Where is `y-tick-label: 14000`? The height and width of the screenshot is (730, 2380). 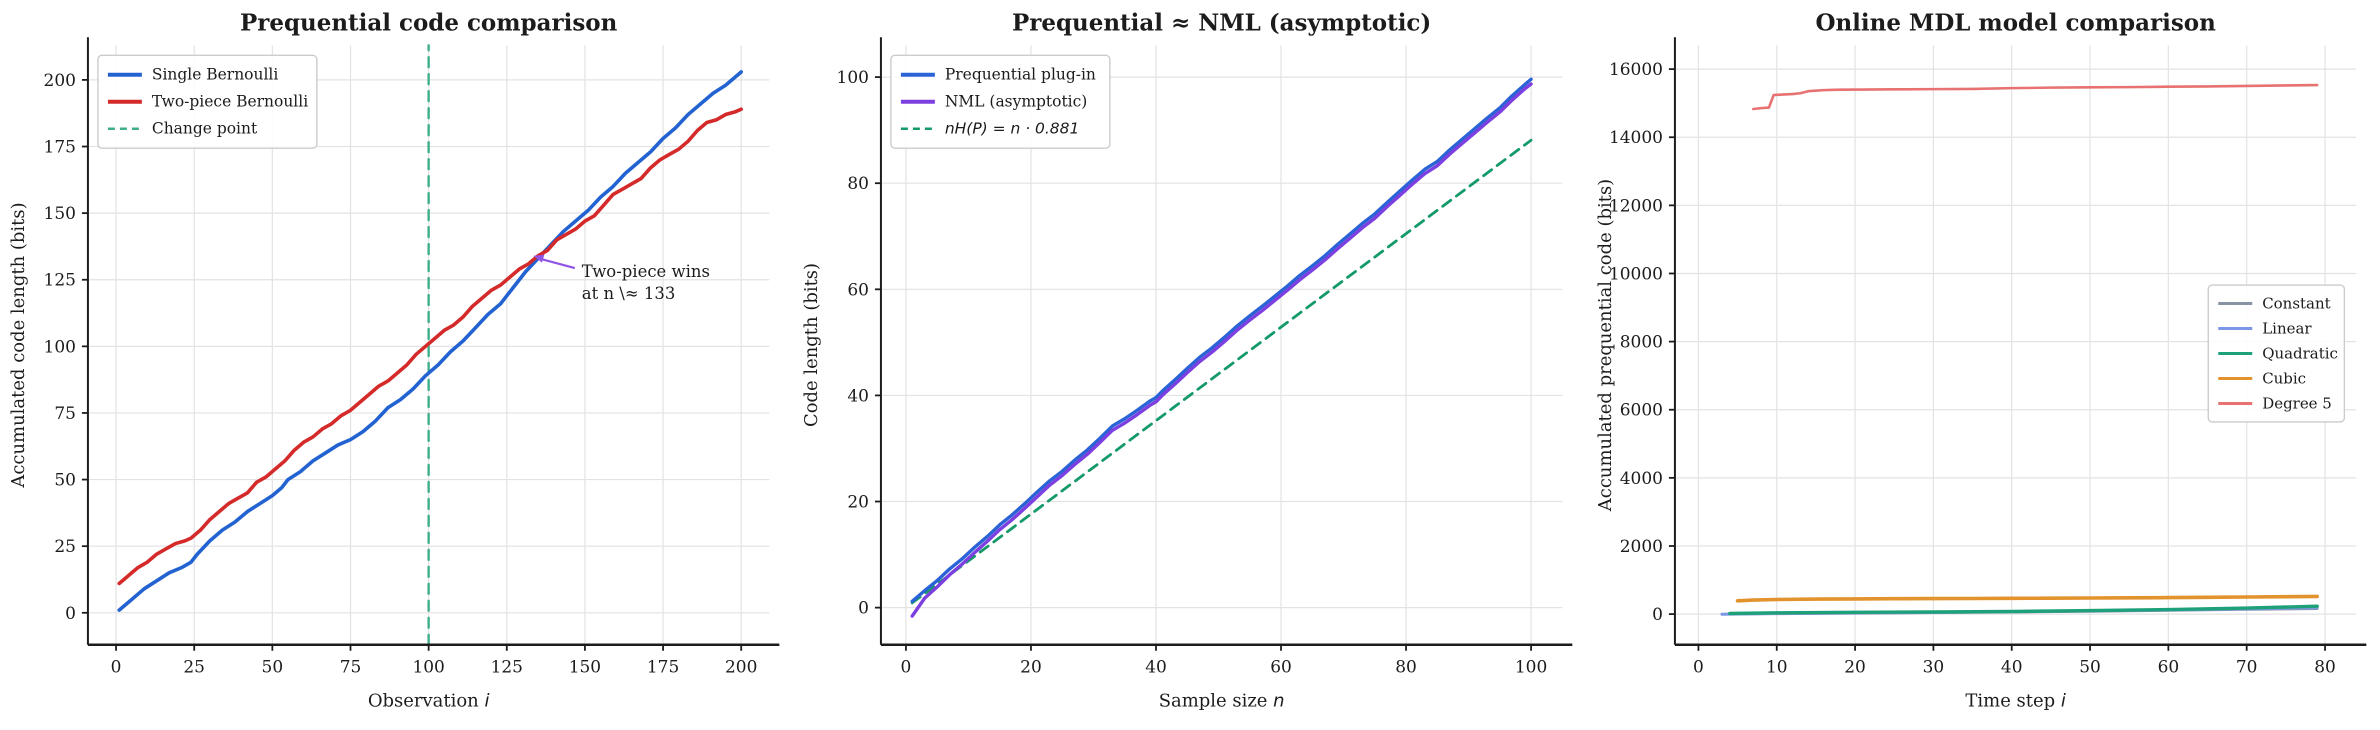 y-tick-label: 14000 is located at coordinates (1636, 138).